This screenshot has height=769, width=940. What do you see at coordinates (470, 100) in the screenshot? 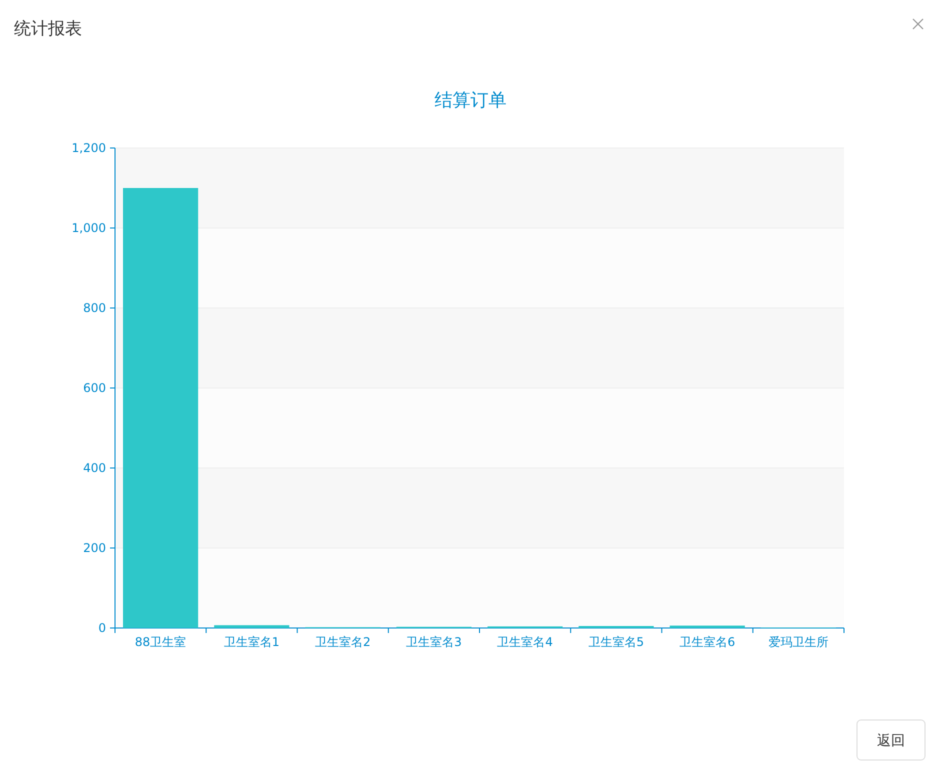
I see `chart-title: 结算订单` at bounding box center [470, 100].